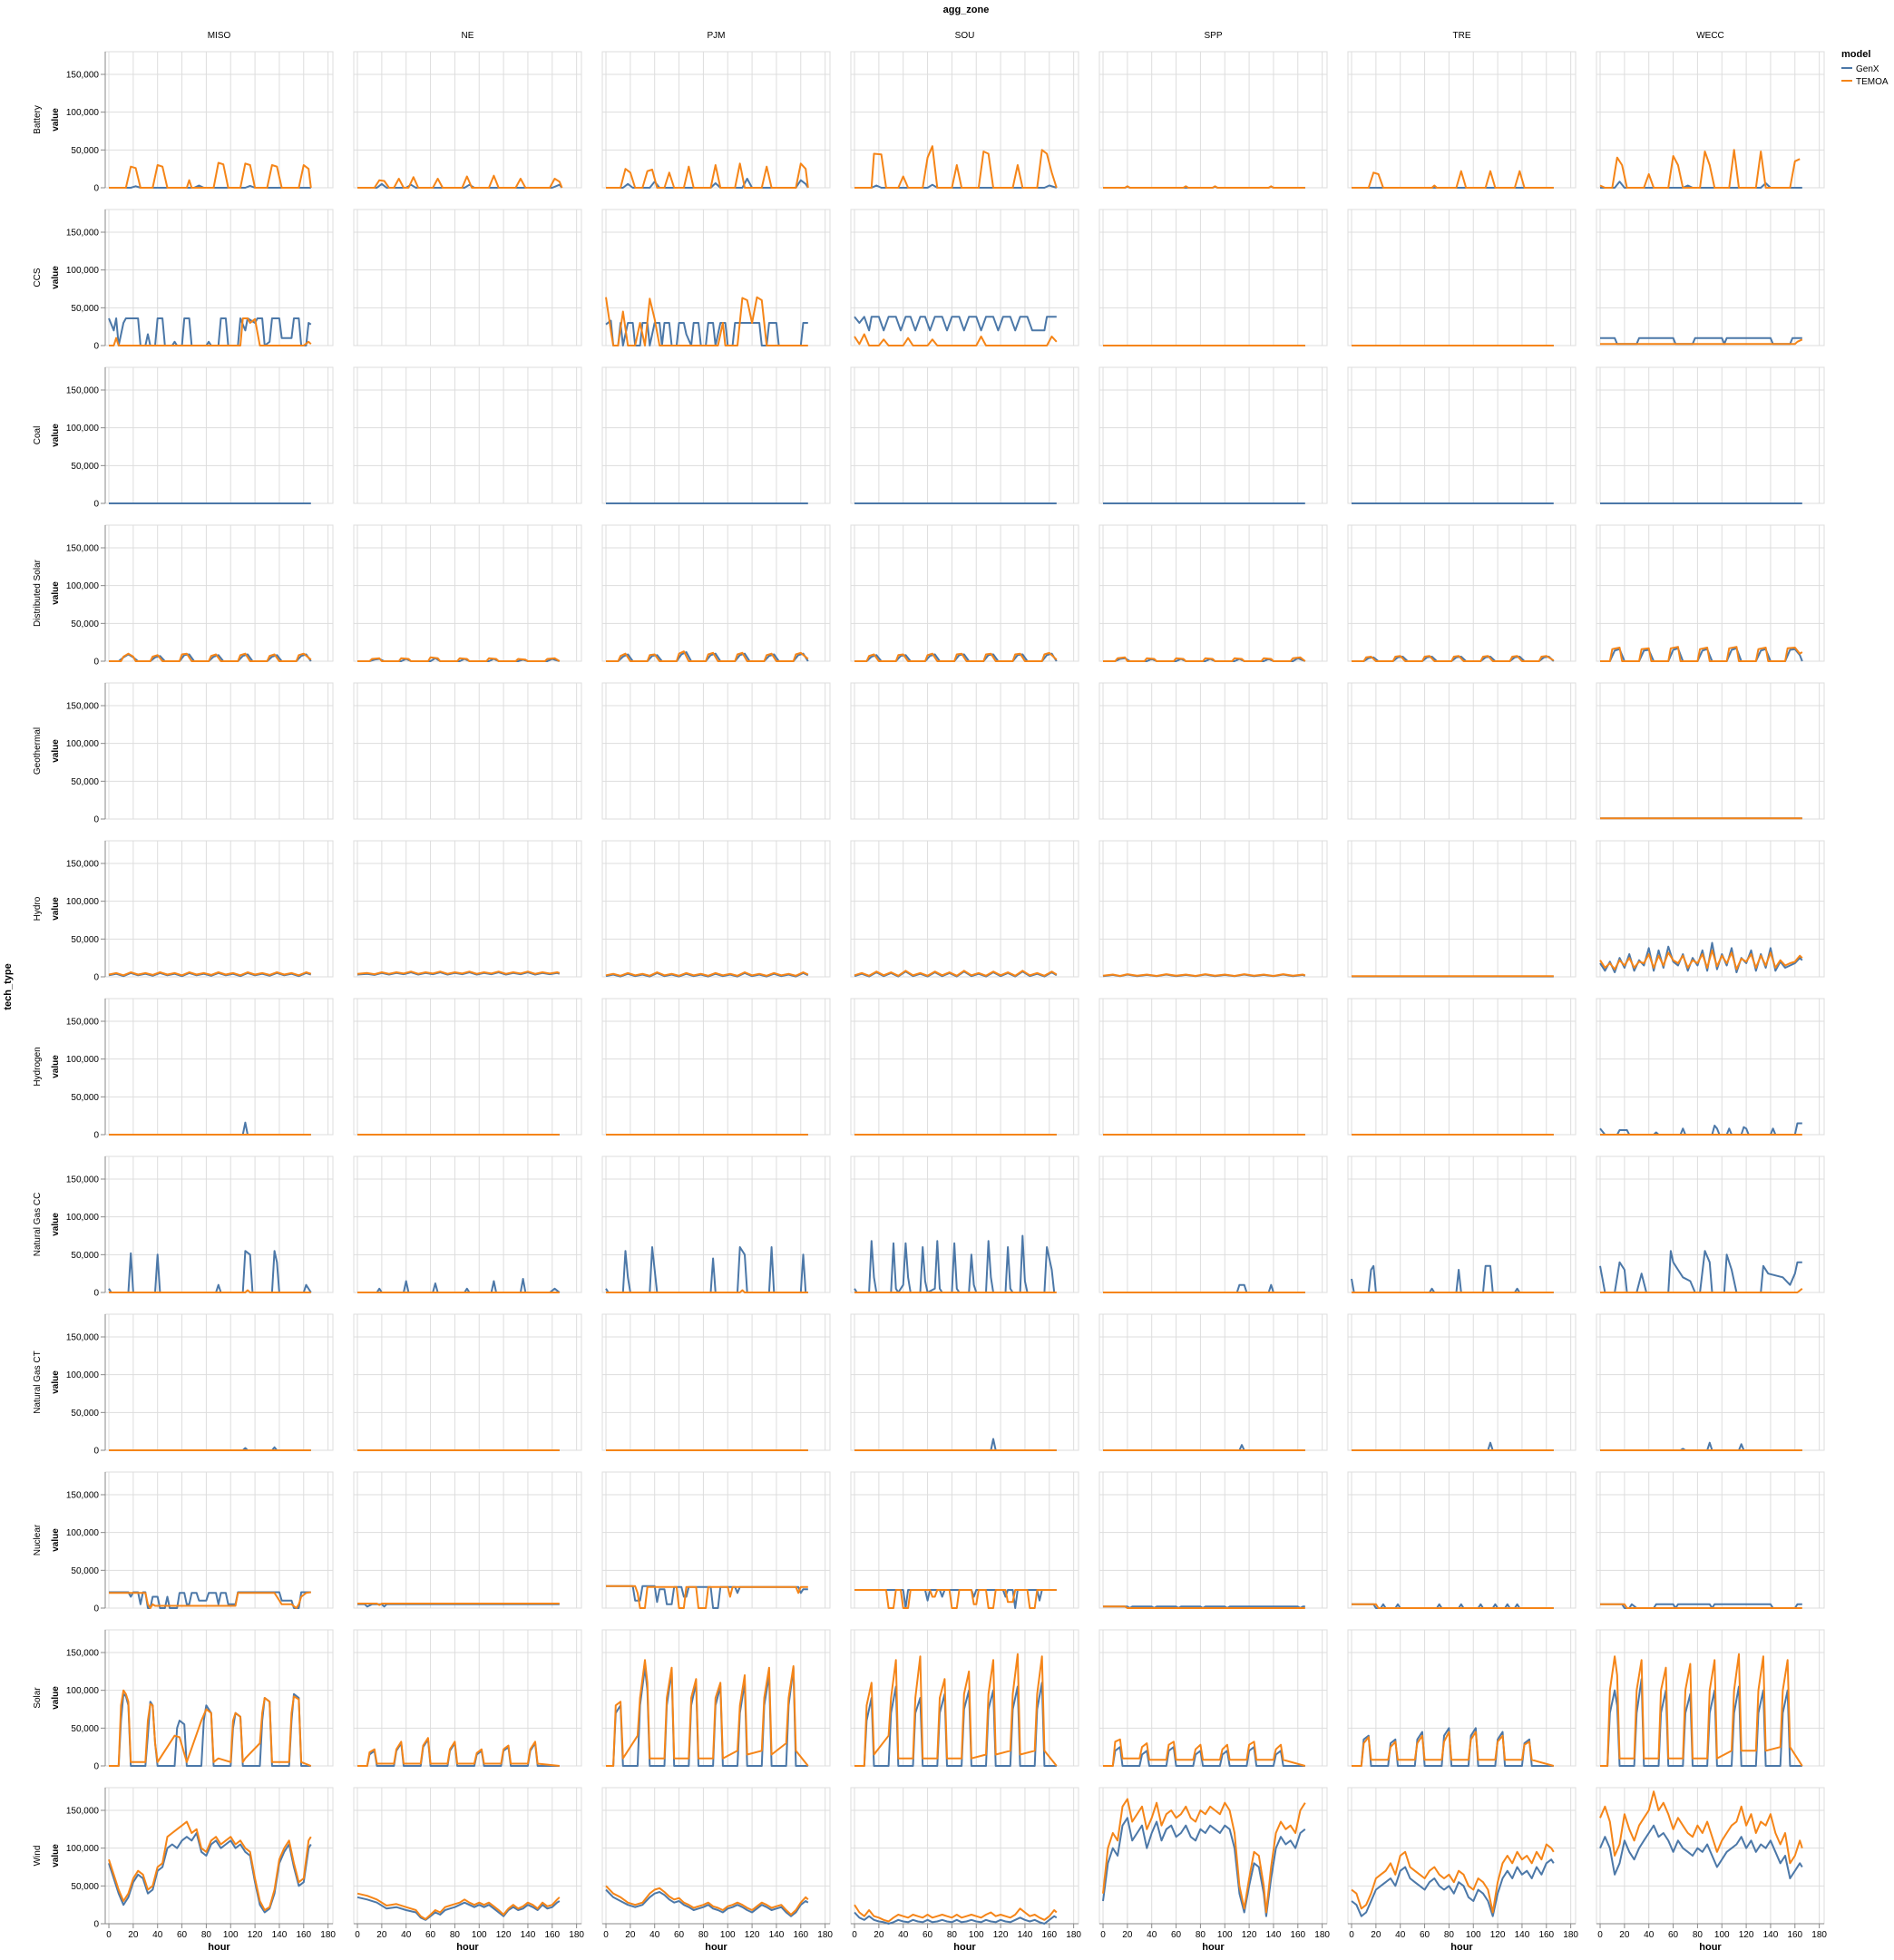 The width and height of the screenshot is (1894, 1960). I want to click on y-axis-title: value, so click(56, 435).